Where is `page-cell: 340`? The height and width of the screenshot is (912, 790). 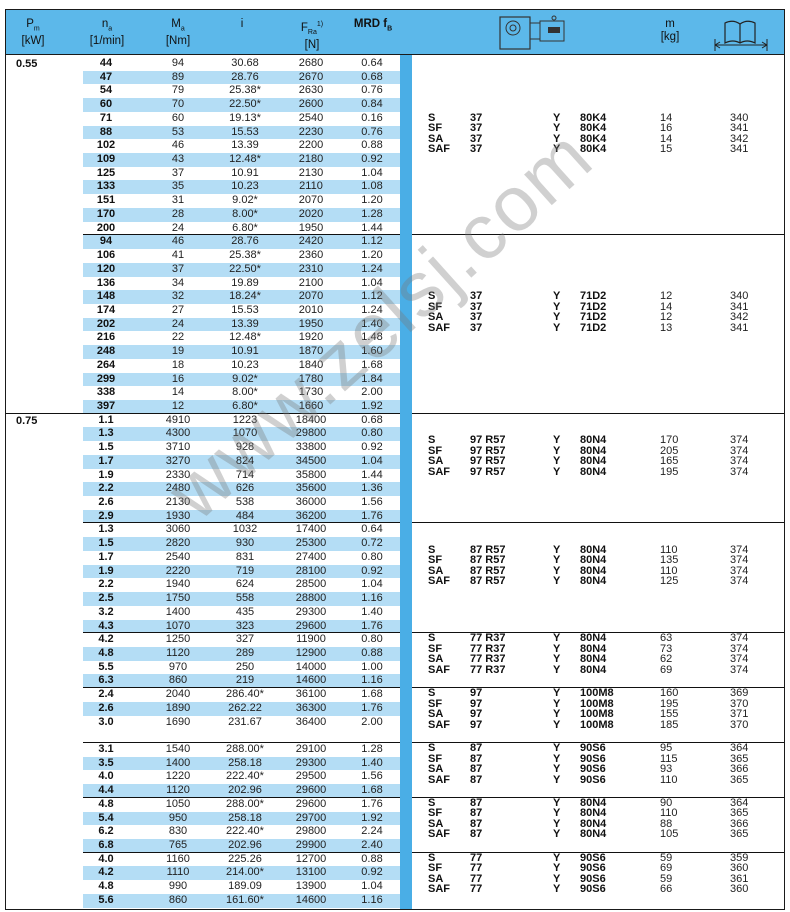
page-cell: 340 is located at coordinates (739, 296).